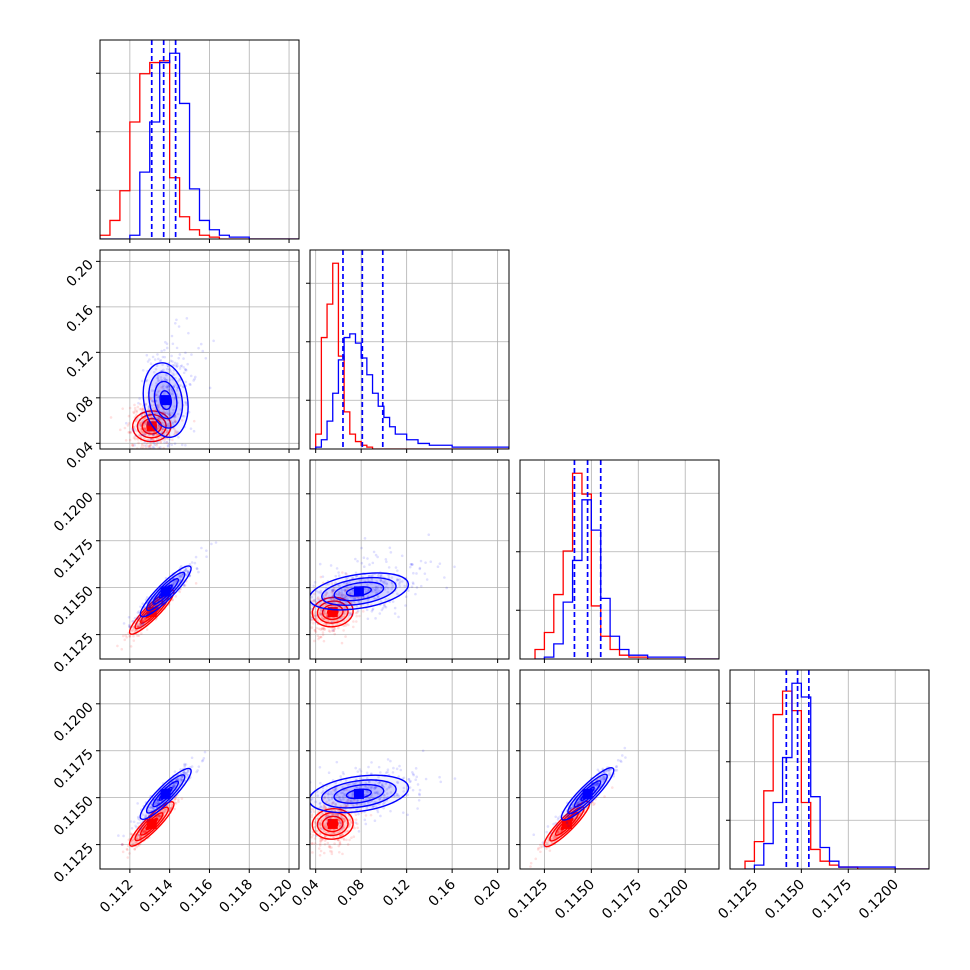 The image size is (970, 970). Describe the element at coordinates (612, 795) in the screenshot. I see `panel-3-2: 0.1125 0.1150 0.1175 0.1200` at that location.